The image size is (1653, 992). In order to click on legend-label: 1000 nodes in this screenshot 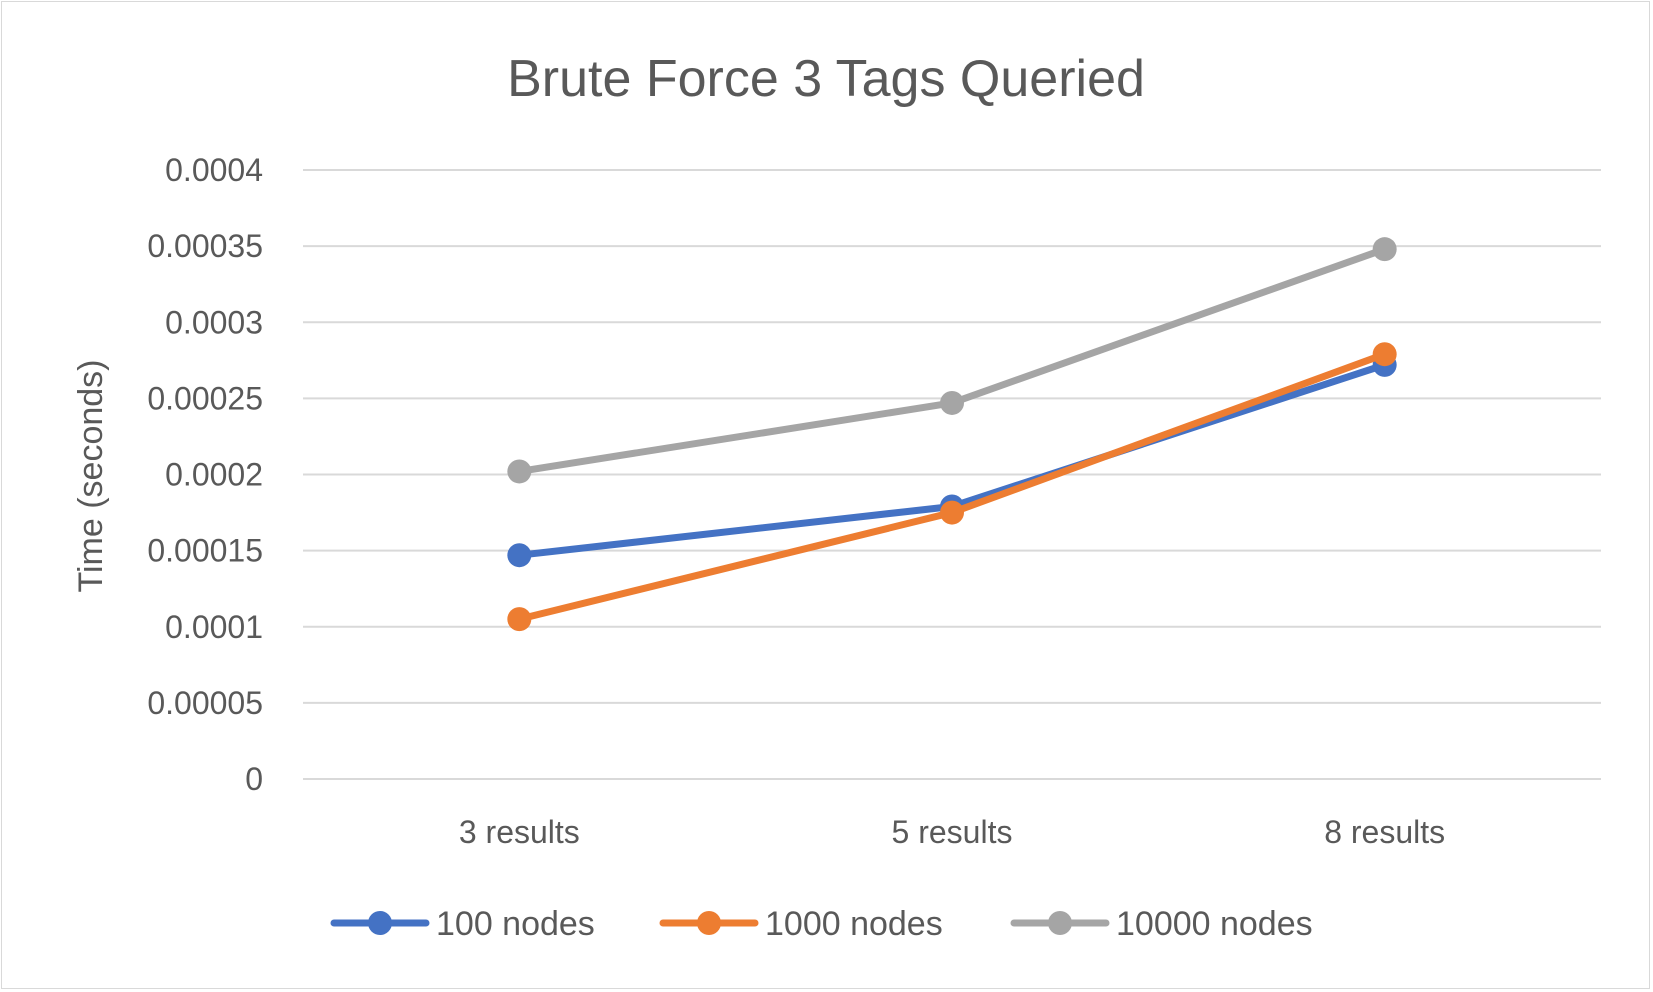, I will do `click(854, 924)`.